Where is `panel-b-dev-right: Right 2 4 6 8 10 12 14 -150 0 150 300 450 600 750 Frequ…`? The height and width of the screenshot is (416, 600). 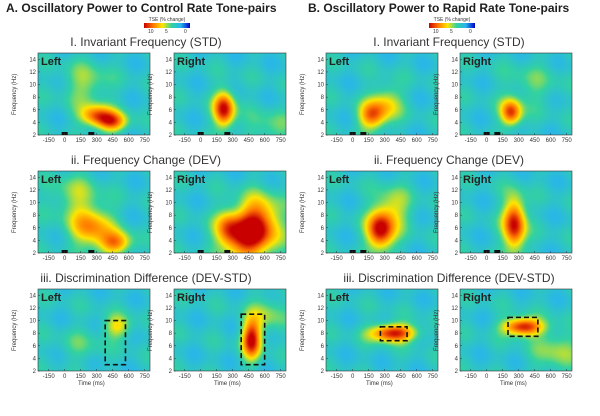 panel-b-dev-right: Right 2 4 6 8 10 12 14 -150 0 150 300 450 600 750 Frequ… is located at coordinates (503, 218).